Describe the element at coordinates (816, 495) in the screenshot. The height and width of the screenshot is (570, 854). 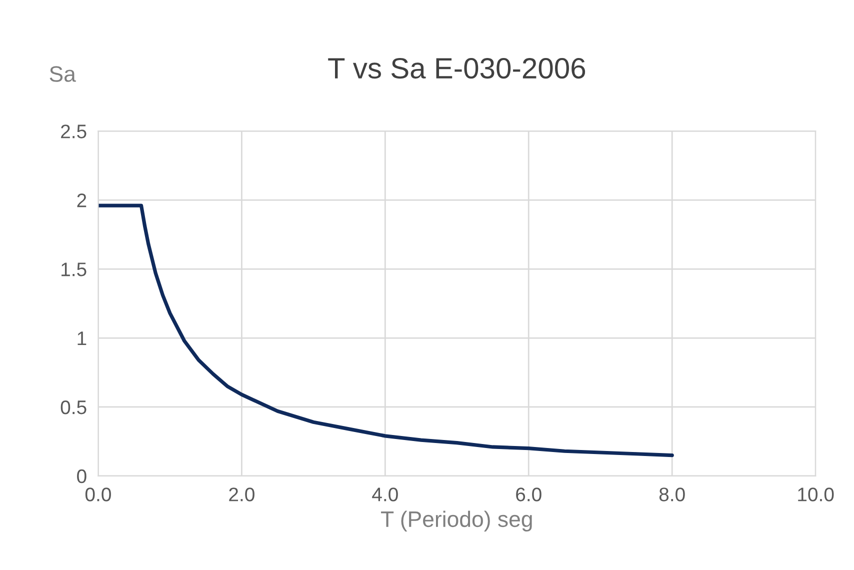
I see `x-tick-label: 10.0` at that location.